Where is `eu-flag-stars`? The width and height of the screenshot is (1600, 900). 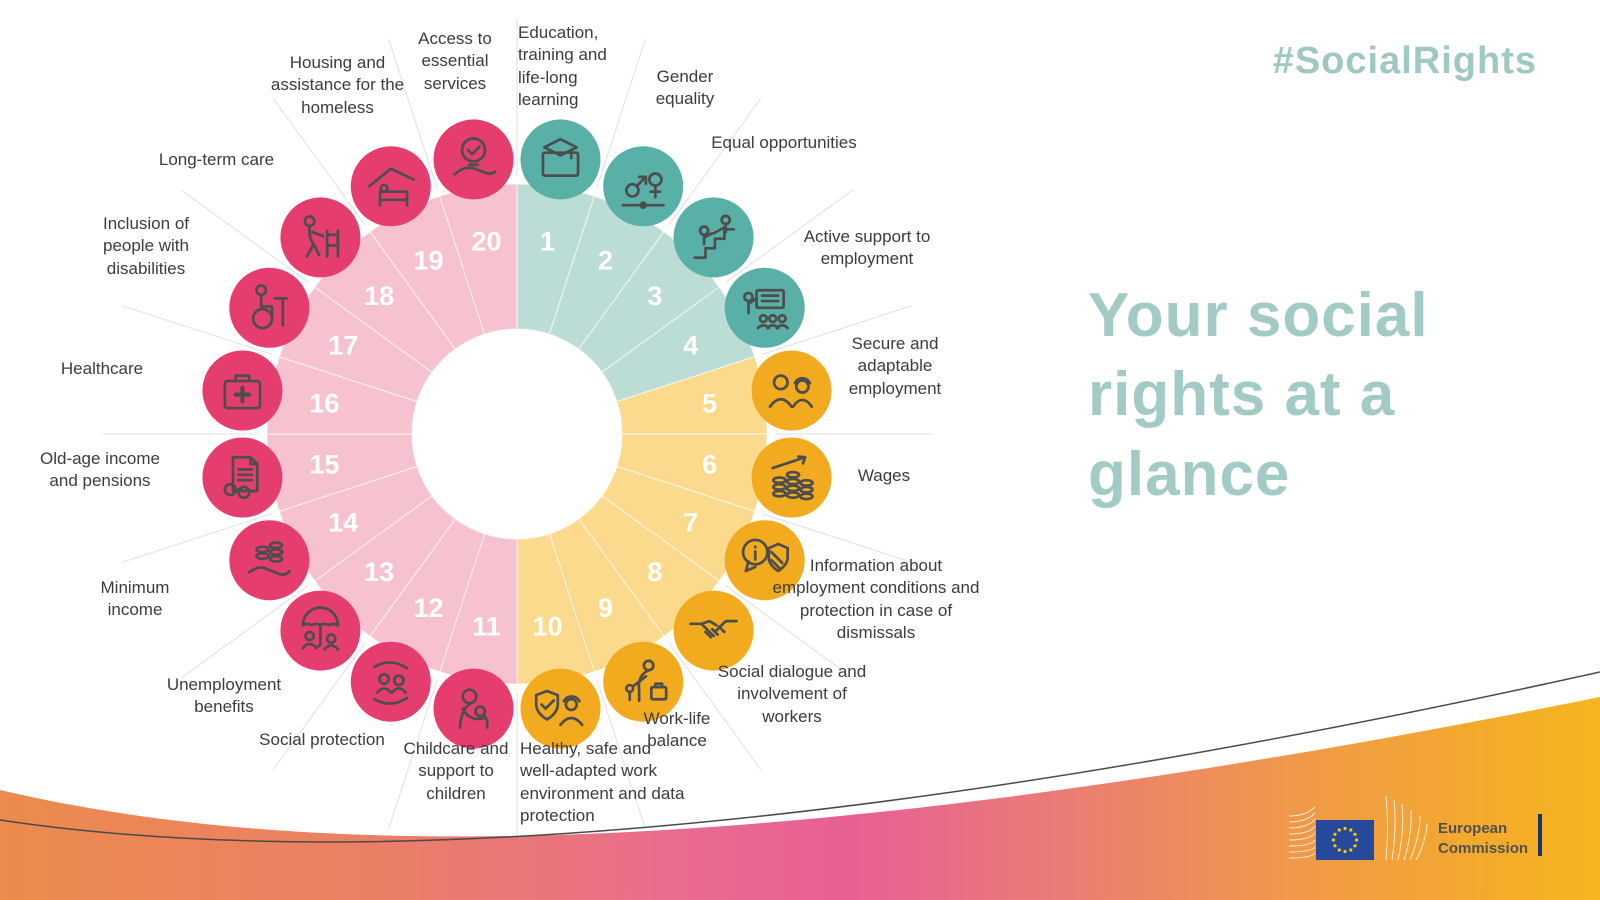
eu-flag-stars is located at coordinates (1345, 840).